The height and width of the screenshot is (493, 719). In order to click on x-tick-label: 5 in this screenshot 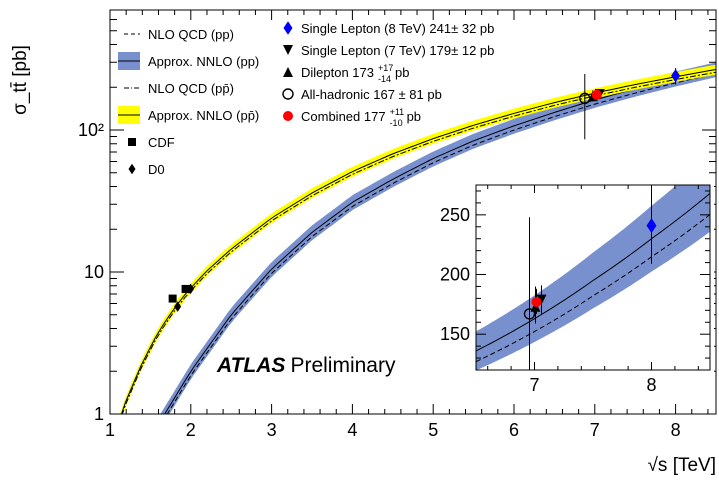, I will do `click(433, 430)`.